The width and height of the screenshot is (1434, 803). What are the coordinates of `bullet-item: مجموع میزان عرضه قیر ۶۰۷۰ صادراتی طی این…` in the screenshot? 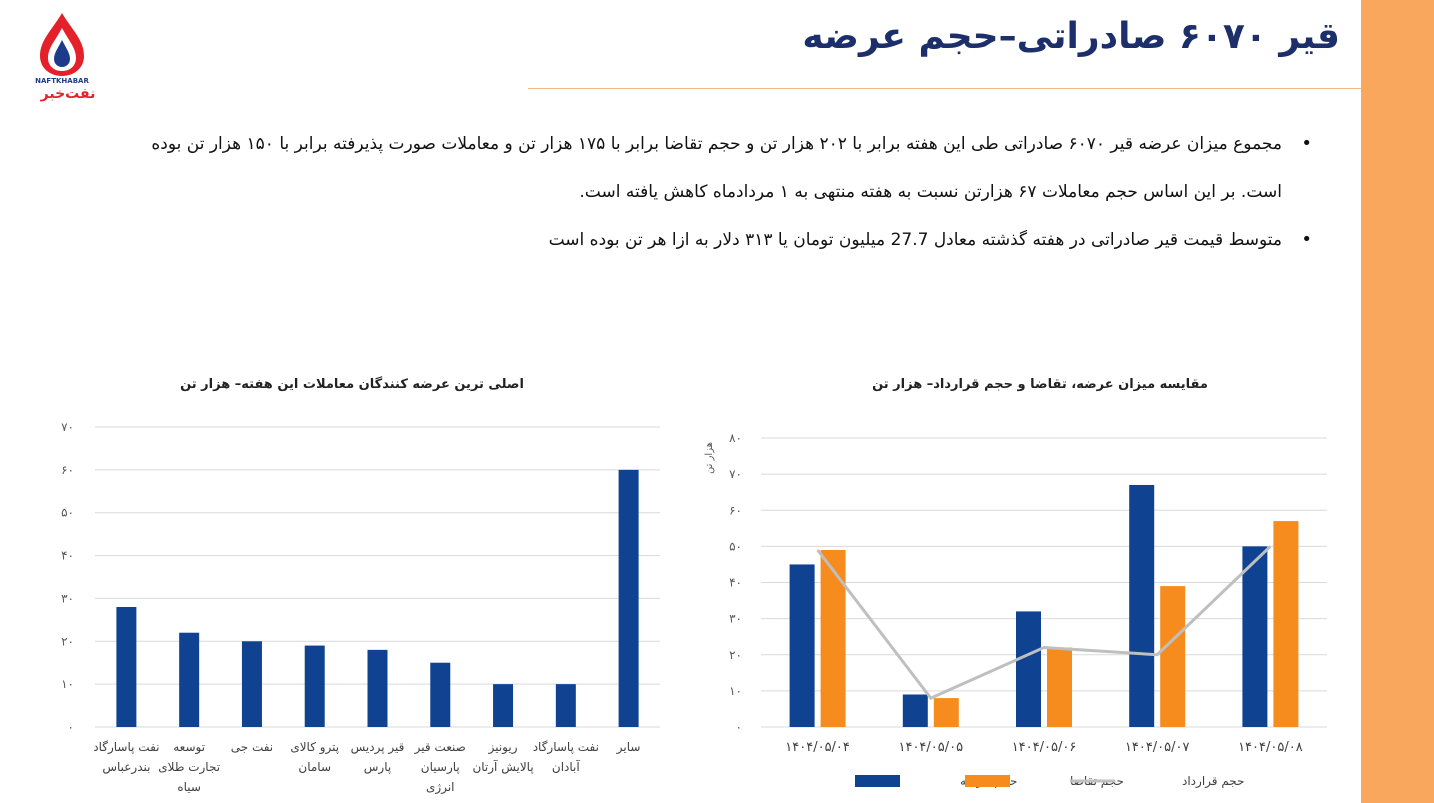 It's located at (725, 168).